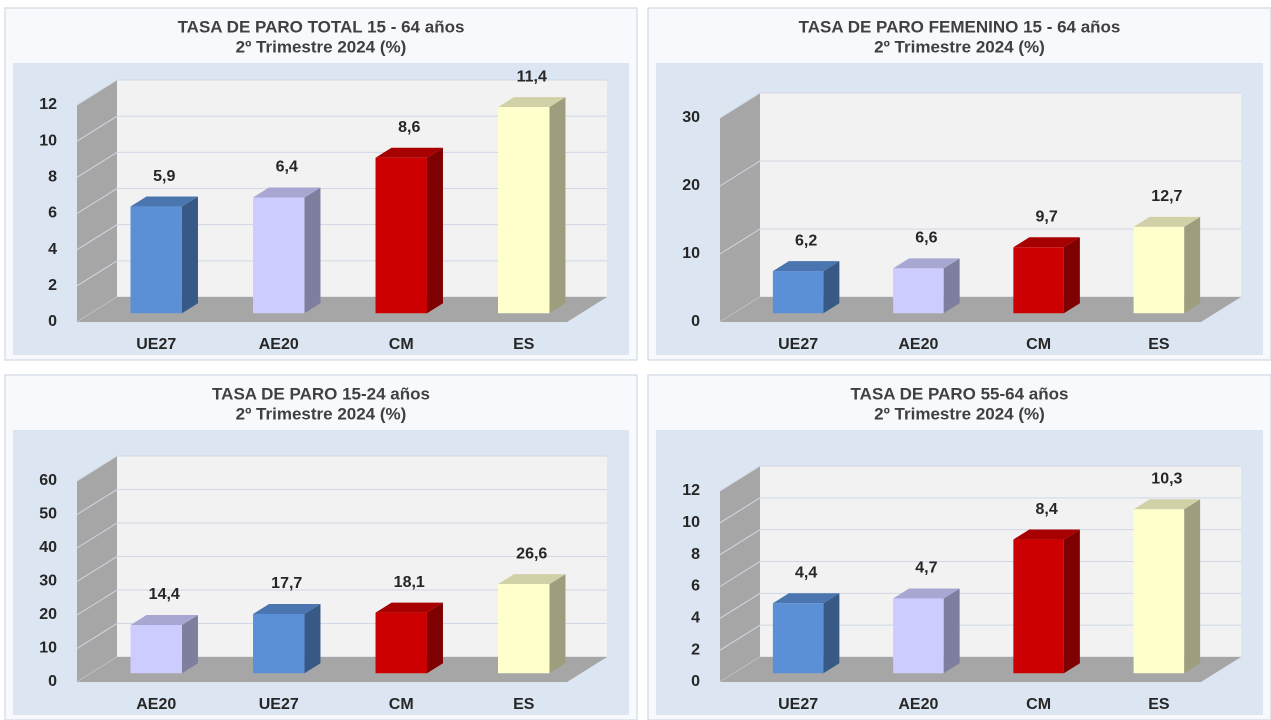 The width and height of the screenshot is (1271, 720). What do you see at coordinates (1166, 479) in the screenshot?
I see `value-label: 10,3` at bounding box center [1166, 479].